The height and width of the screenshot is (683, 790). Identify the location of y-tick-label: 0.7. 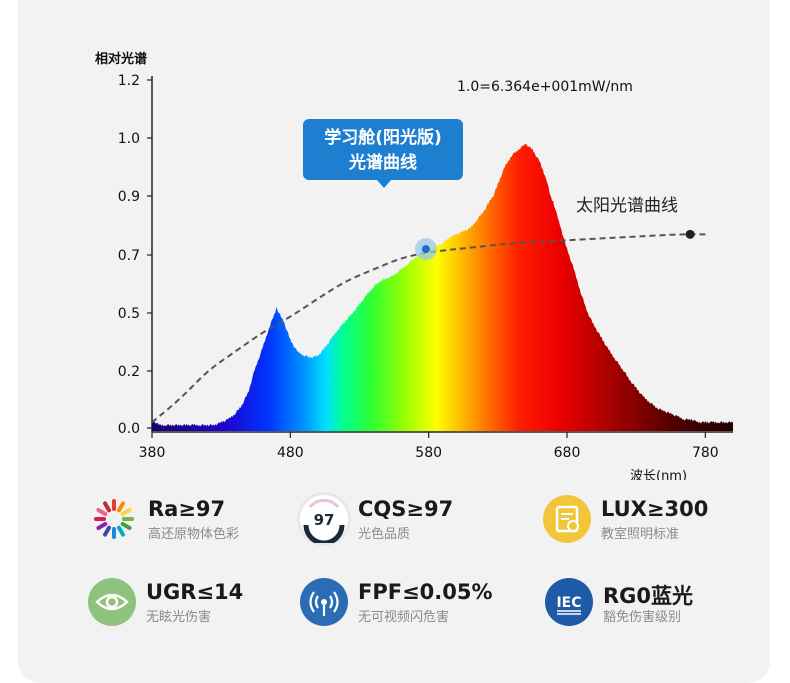
(129, 256).